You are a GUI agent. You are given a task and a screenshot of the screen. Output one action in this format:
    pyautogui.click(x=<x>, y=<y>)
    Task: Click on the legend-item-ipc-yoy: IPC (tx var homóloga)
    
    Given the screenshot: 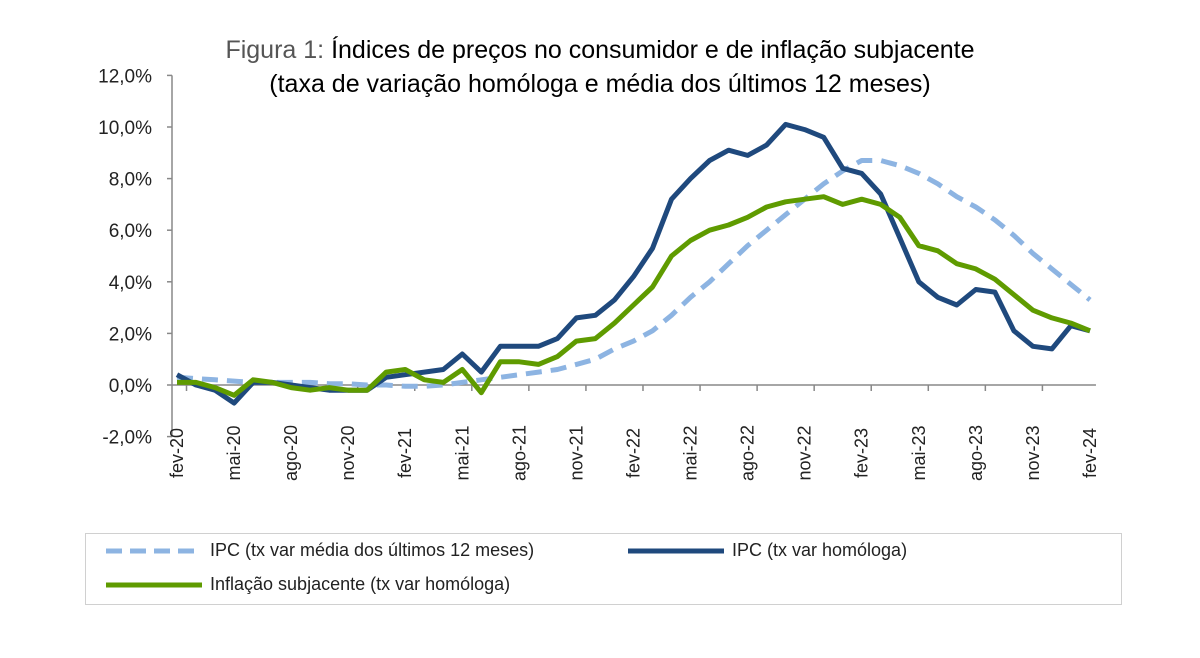 What is the action you would take?
    pyautogui.click(x=766, y=550)
    